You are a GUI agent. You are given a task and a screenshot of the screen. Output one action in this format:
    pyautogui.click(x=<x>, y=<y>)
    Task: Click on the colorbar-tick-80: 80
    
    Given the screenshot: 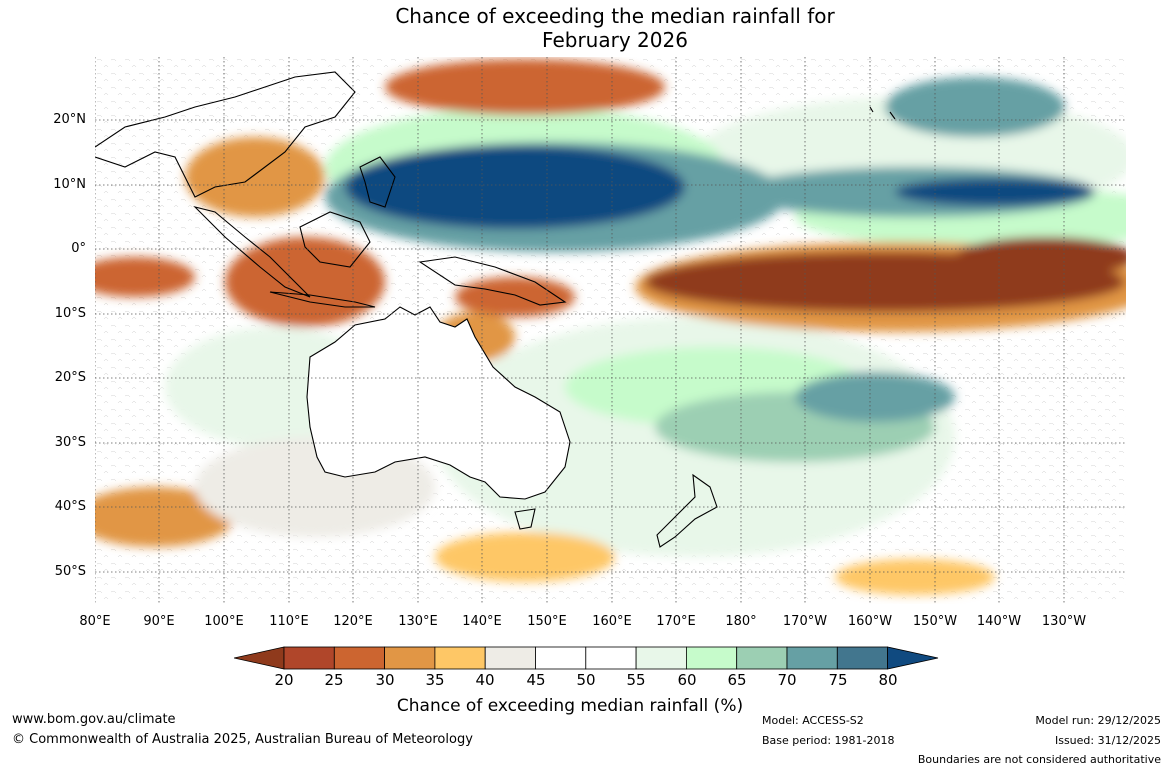 What is the action you would take?
    pyautogui.click(x=888, y=680)
    